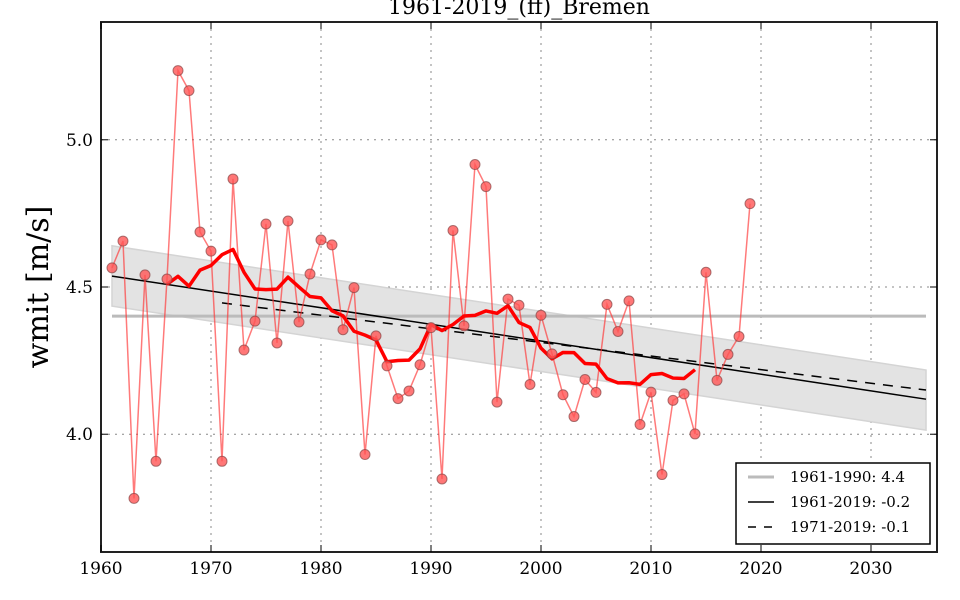 The image size is (960, 600). I want to click on x-tick-label: 2030, so click(870, 569).